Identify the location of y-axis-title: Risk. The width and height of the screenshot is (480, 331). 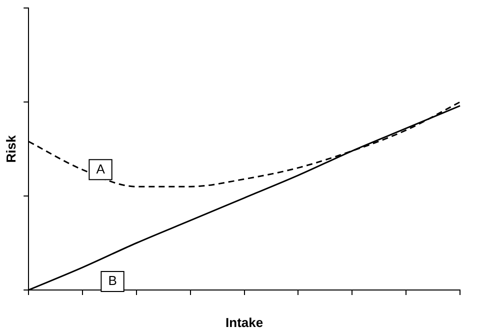
(10, 148).